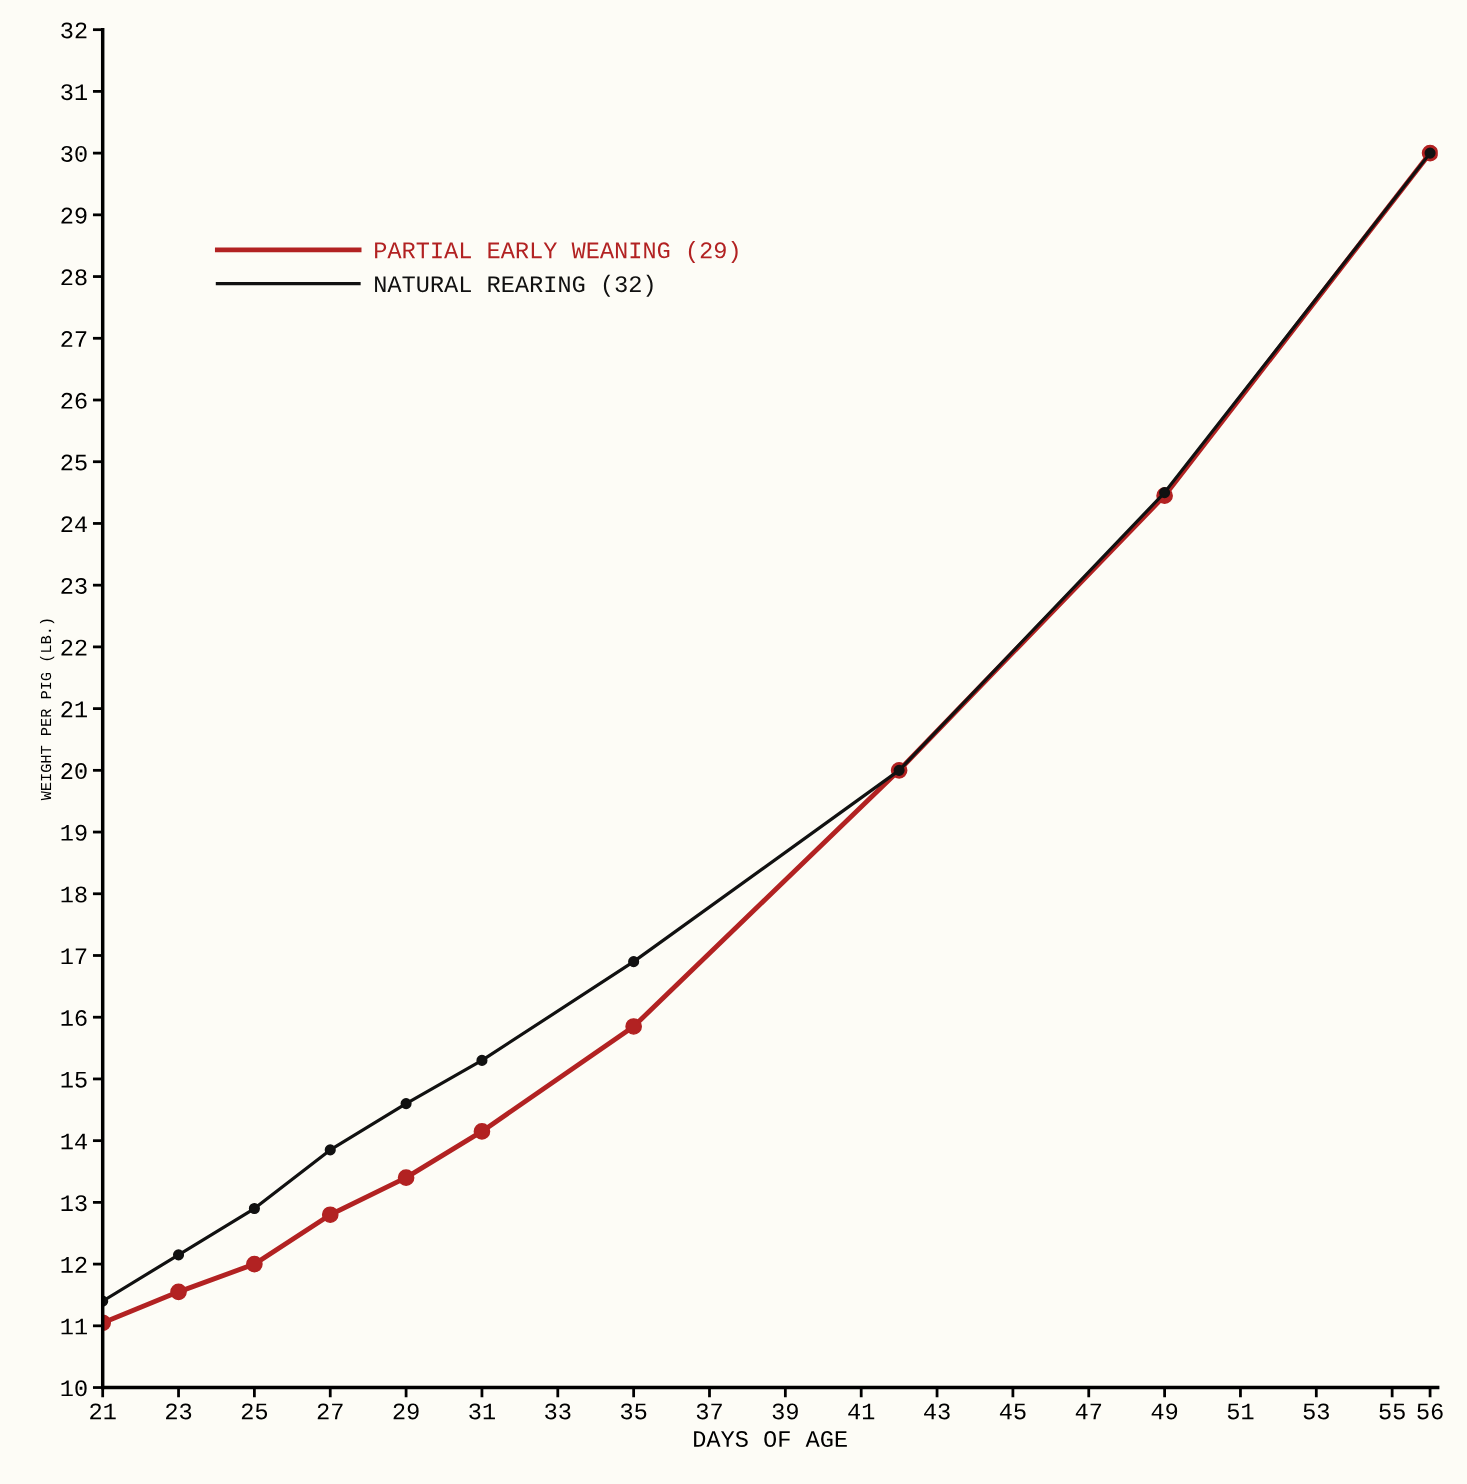  Describe the element at coordinates (74, 524) in the screenshot. I see `y-tick-label: 24` at that location.